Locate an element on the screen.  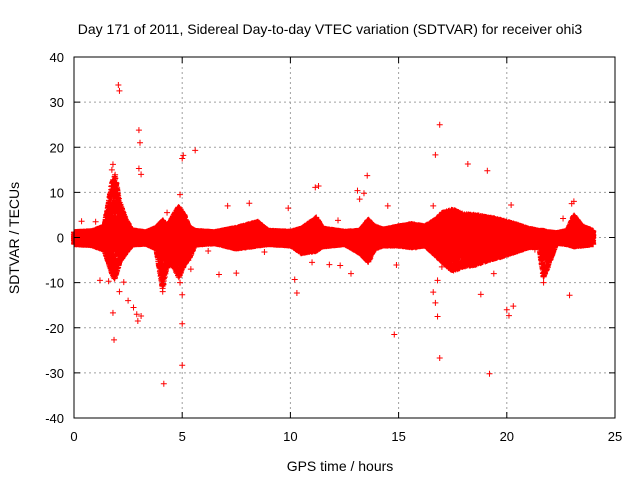
y-tick-label: -10 is located at coordinates (54, 283).